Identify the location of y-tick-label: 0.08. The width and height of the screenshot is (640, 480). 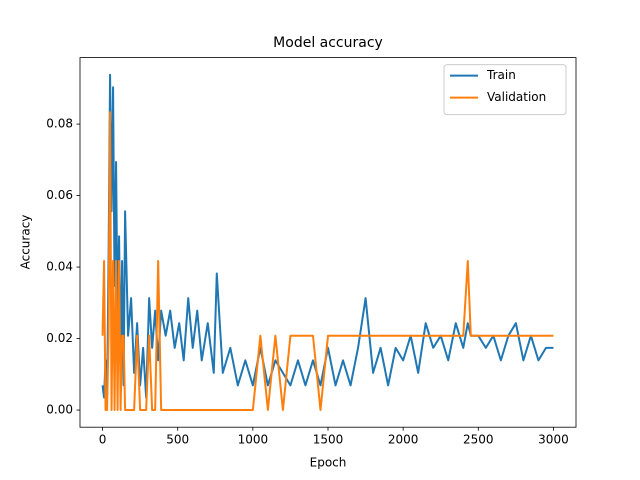
(59, 124).